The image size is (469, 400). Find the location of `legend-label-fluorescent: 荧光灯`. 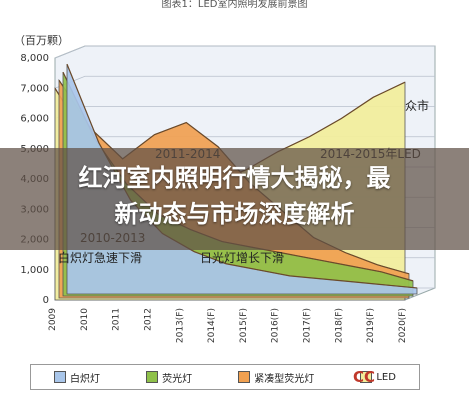

legend-label-fluorescent: 荧光灯 is located at coordinates (177, 379).